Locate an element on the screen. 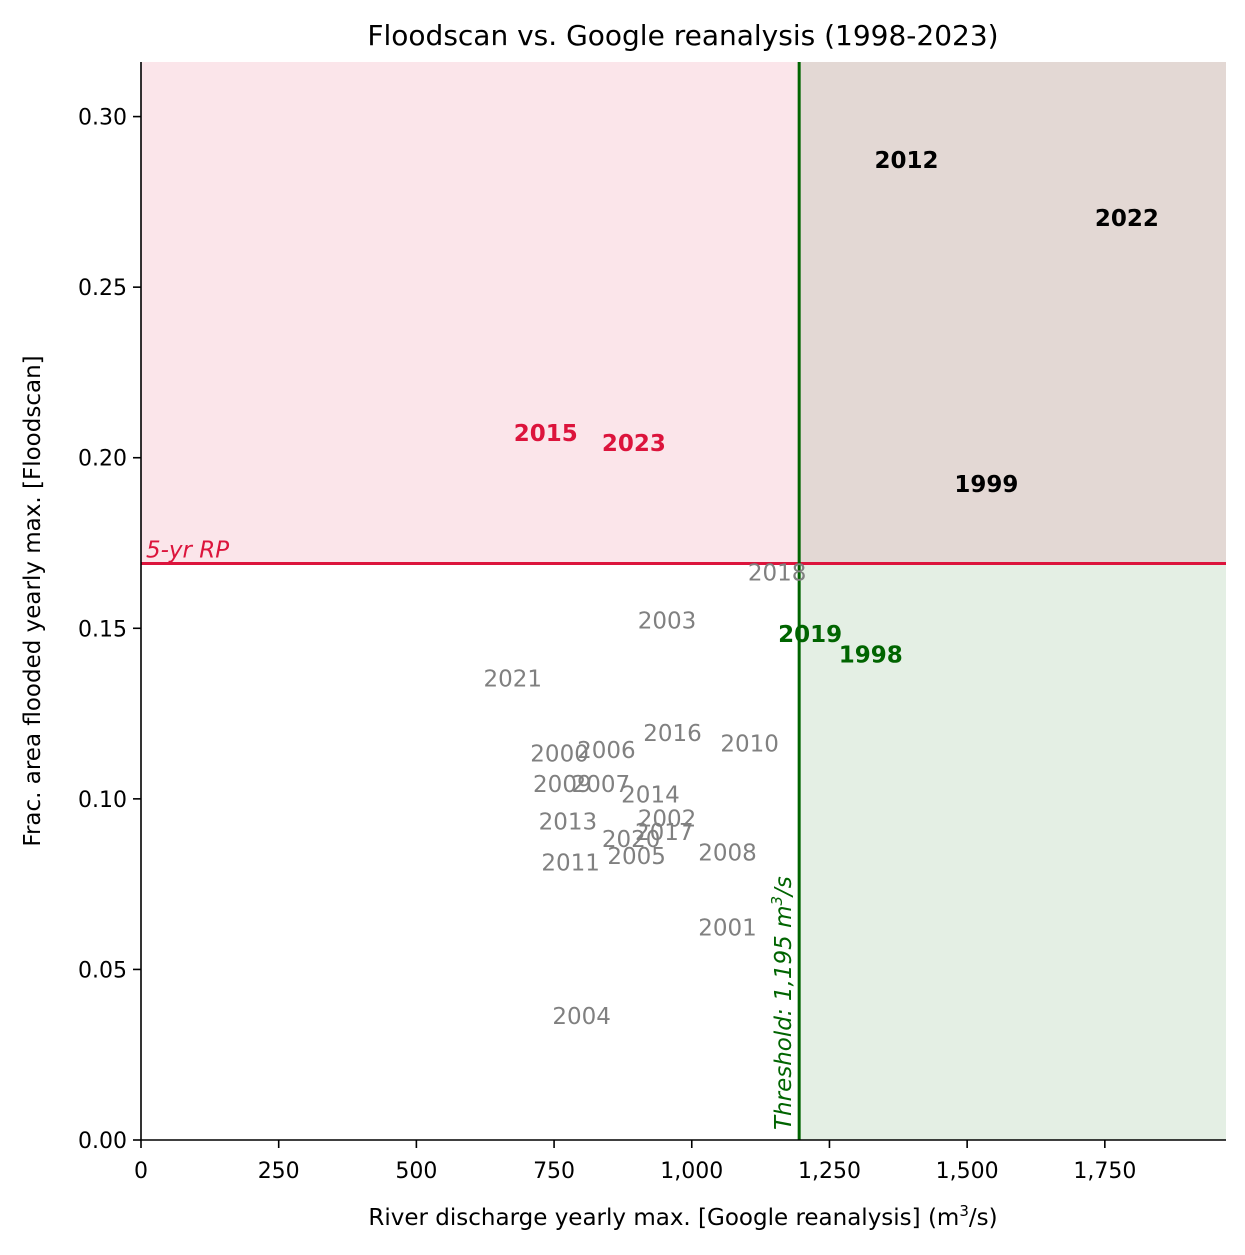 The width and height of the screenshot is (1245, 1255). point-label-2006: 2006 is located at coordinates (606, 751).